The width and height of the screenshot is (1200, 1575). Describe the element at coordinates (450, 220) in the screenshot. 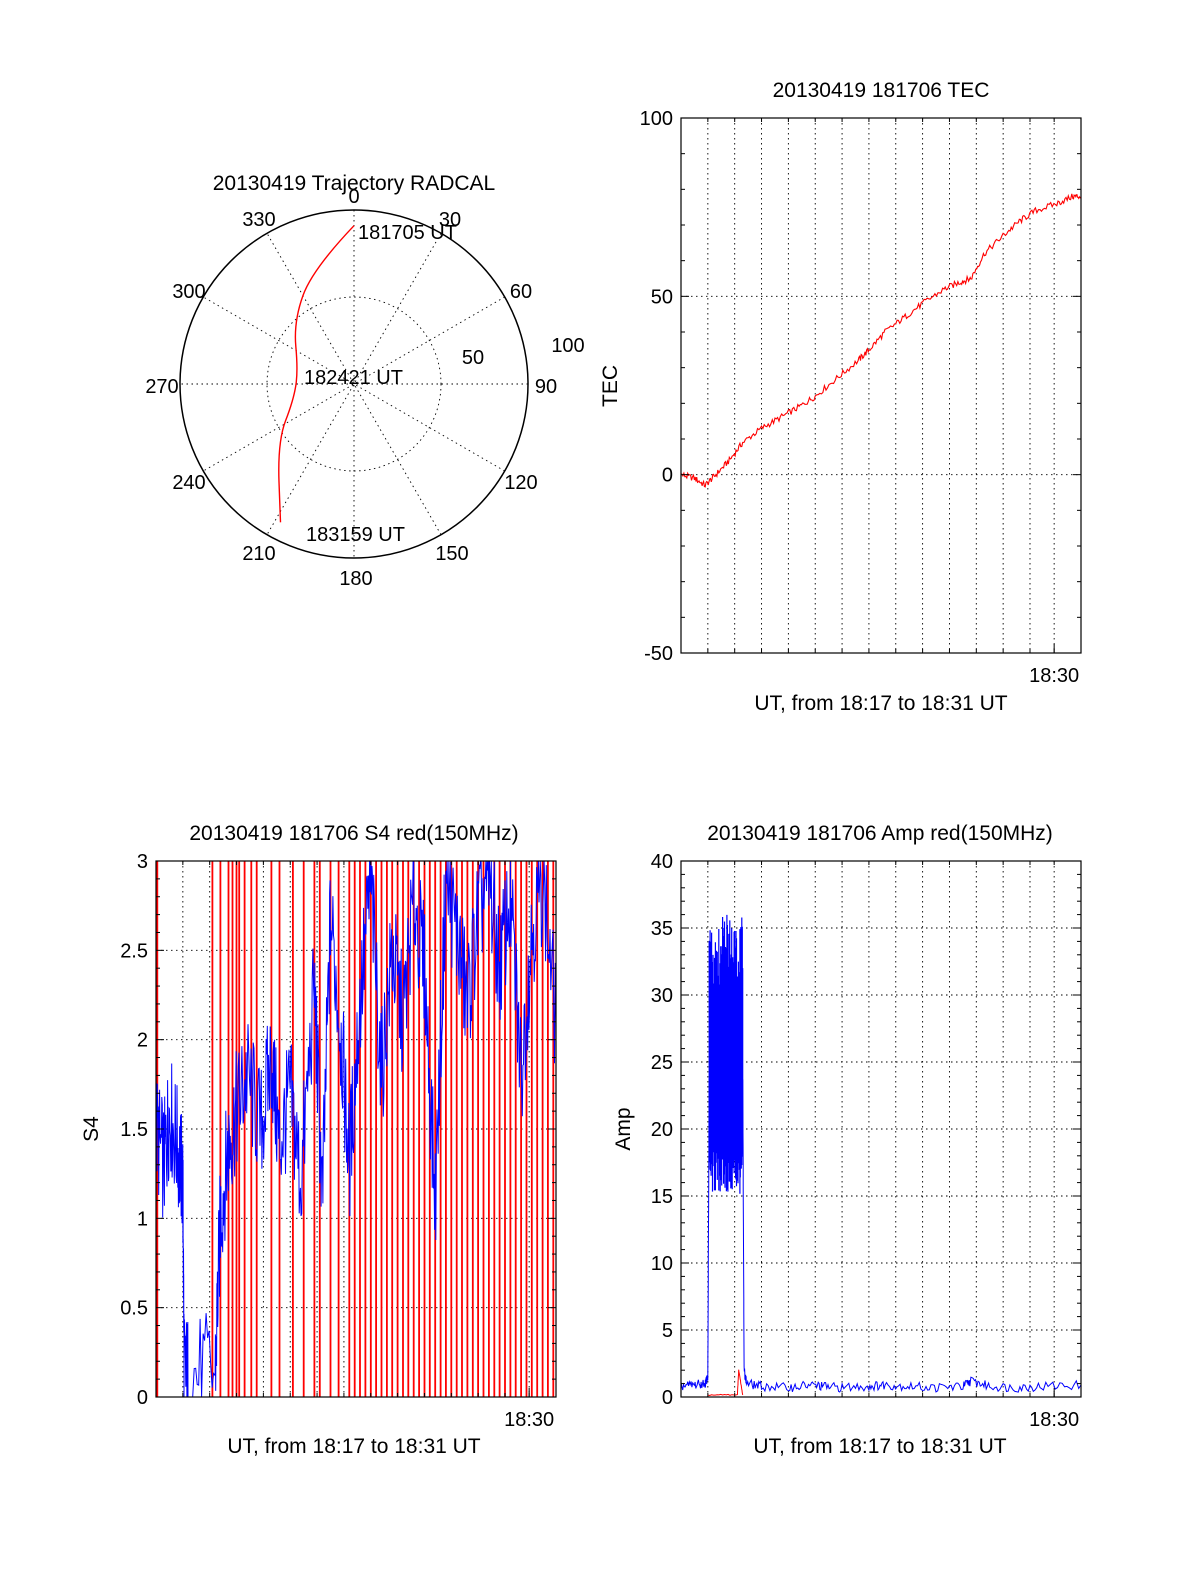

I see `polar-angle-label: 30` at that location.